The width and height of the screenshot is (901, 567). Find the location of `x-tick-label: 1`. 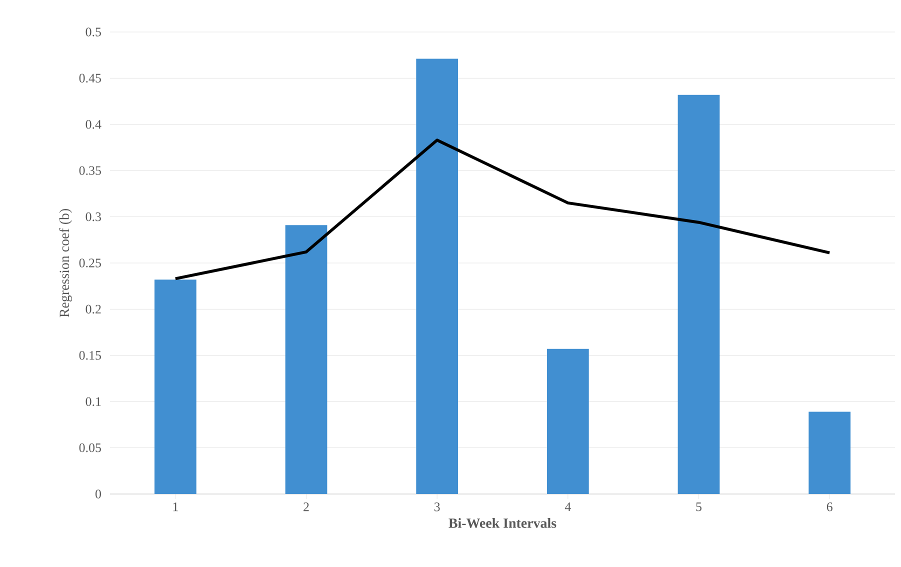

x-tick-label: 1 is located at coordinates (175, 507).